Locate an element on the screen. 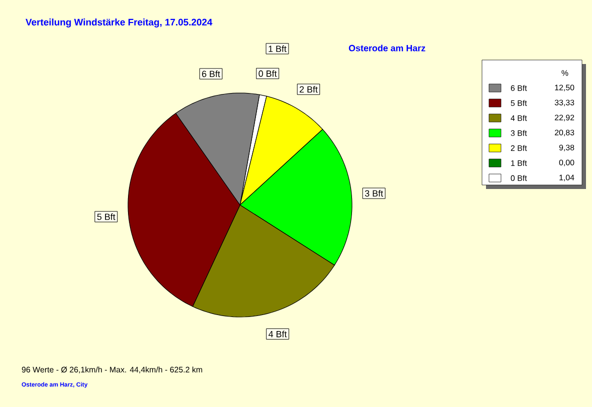 This screenshot has width=592, height=407. slice-label: 2 Bft is located at coordinates (309, 89).